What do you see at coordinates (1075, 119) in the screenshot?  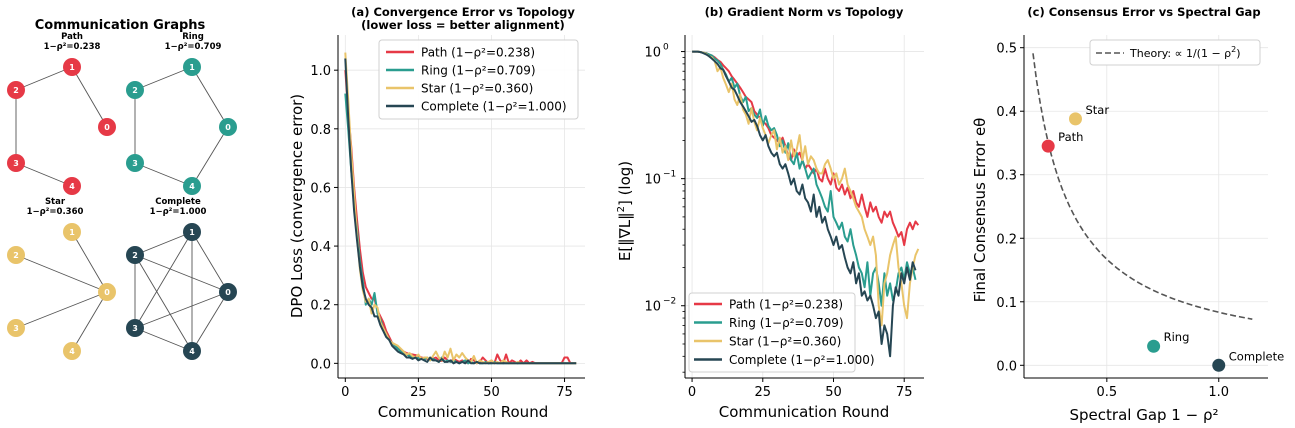 I see `scatter-point-star` at bounding box center [1075, 119].